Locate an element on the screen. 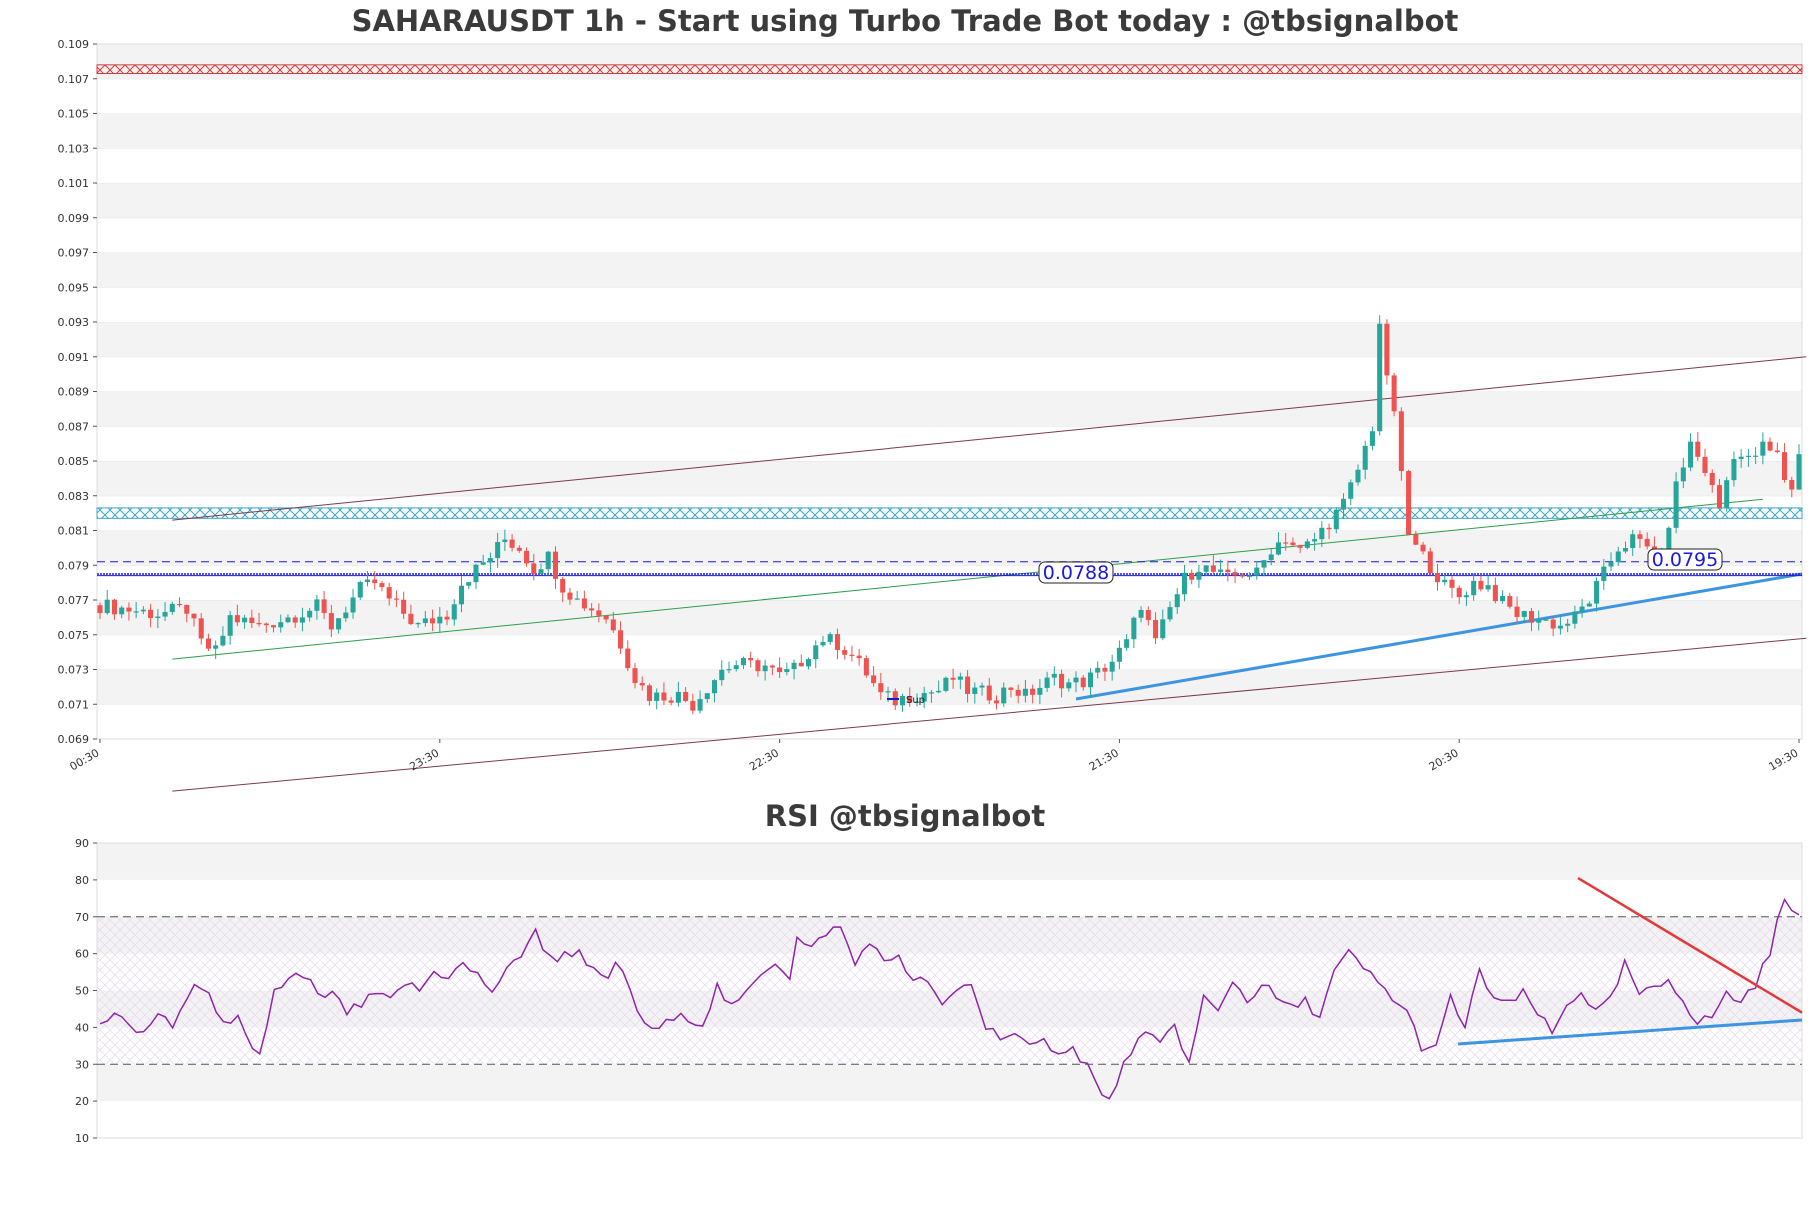 The image size is (1811, 1212). y-tick-label: 0.089 is located at coordinates (74, 392).